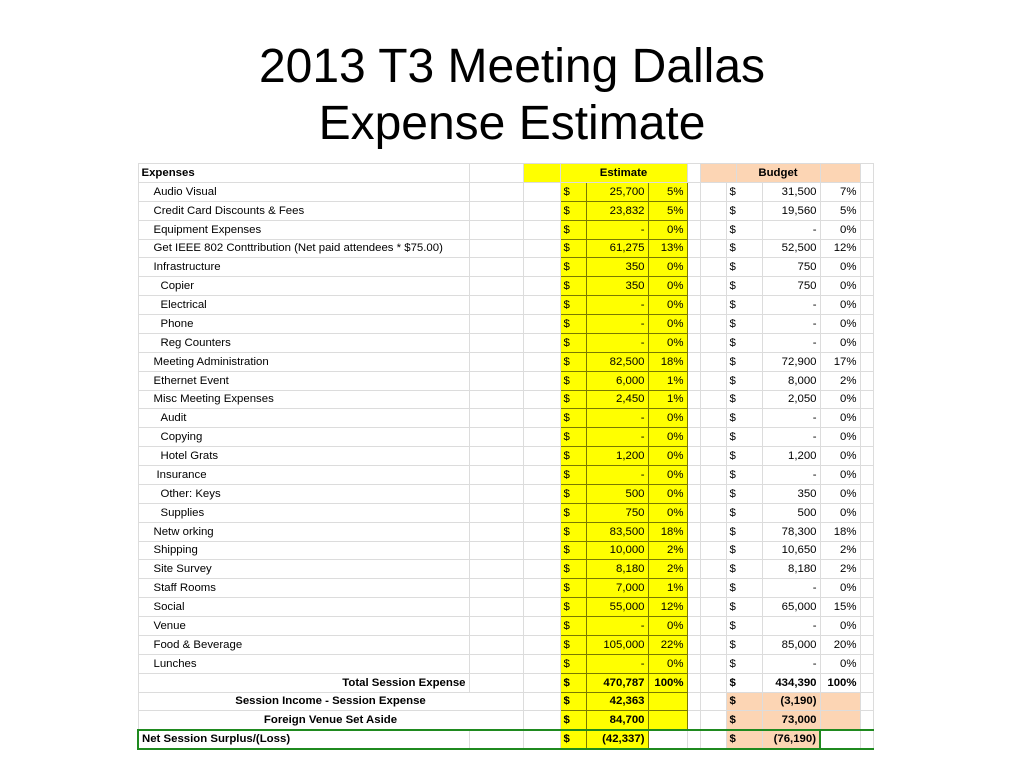 This screenshot has height=768, width=1024. What do you see at coordinates (505, 607) in the screenshot?
I see `table-row: Social $55,000 12% $65,000 15%` at bounding box center [505, 607].